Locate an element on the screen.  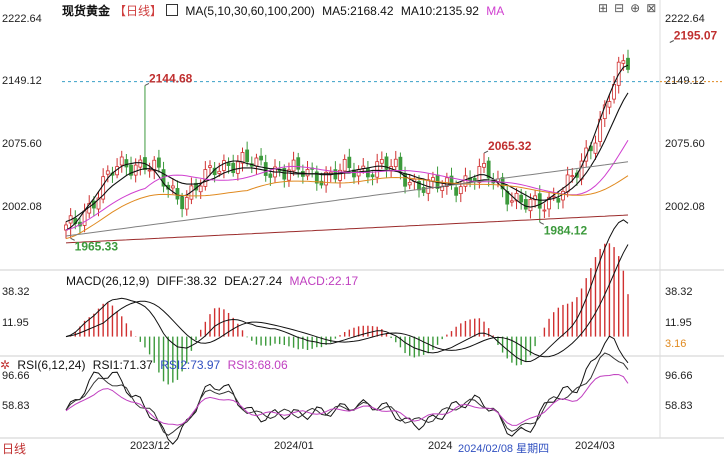
ma-label: MA(5,10,30,60,100,200) is located at coordinates (250, 11).